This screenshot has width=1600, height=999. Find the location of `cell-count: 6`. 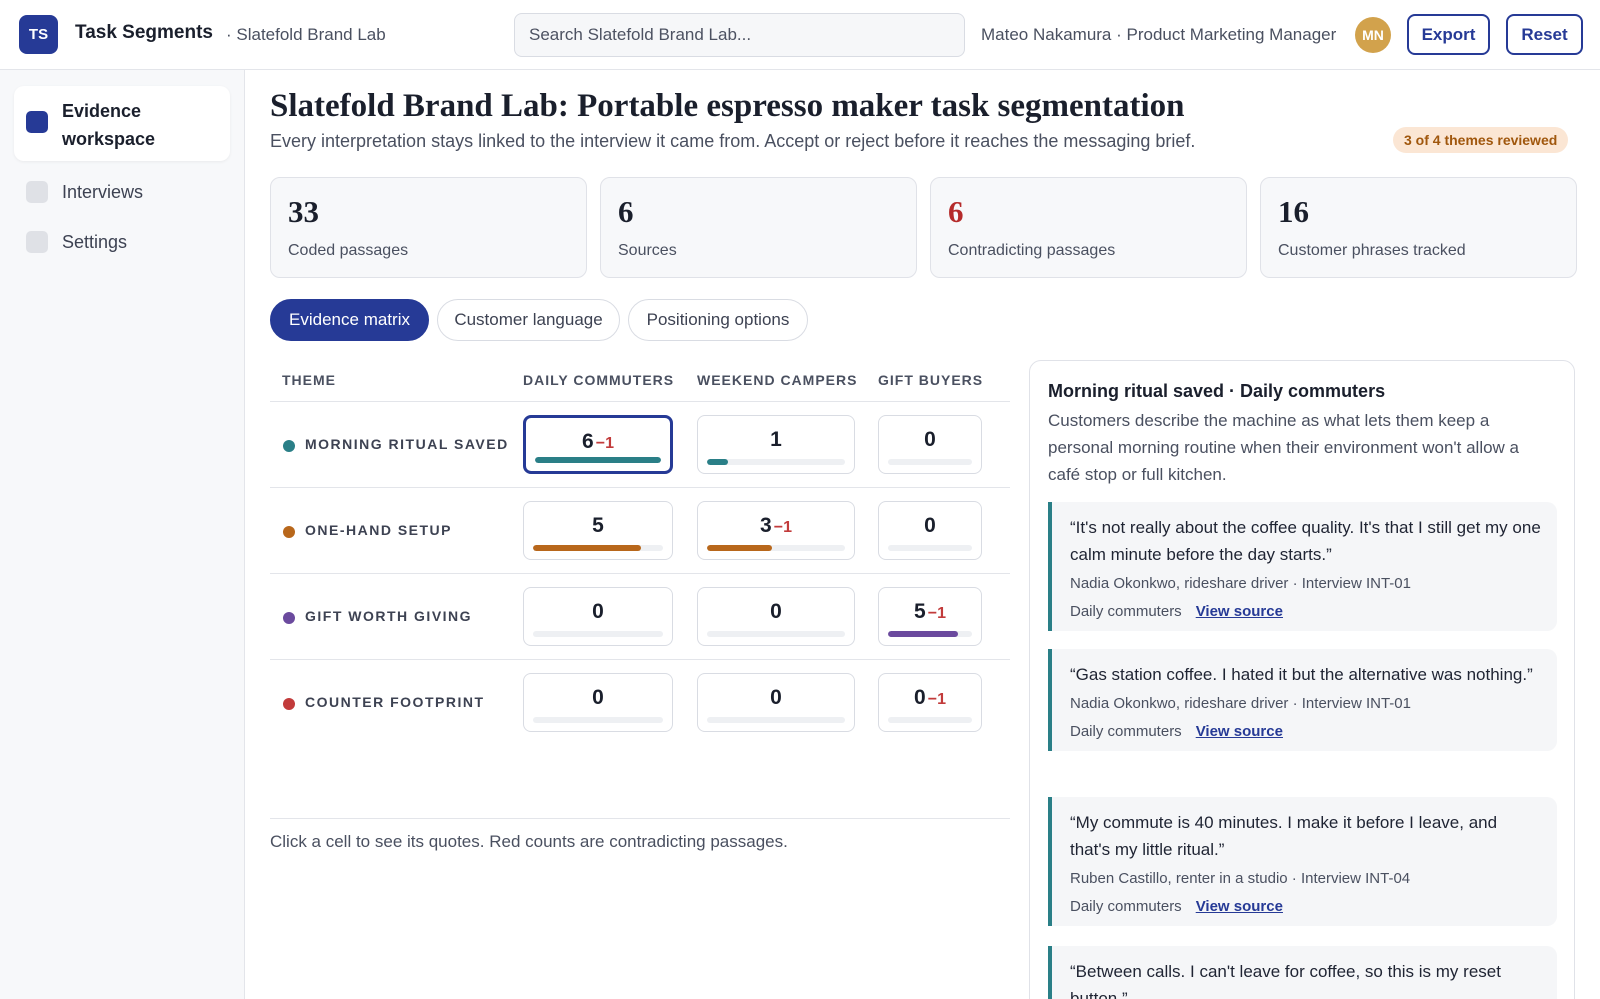

cell-count: 6 is located at coordinates (588, 441).